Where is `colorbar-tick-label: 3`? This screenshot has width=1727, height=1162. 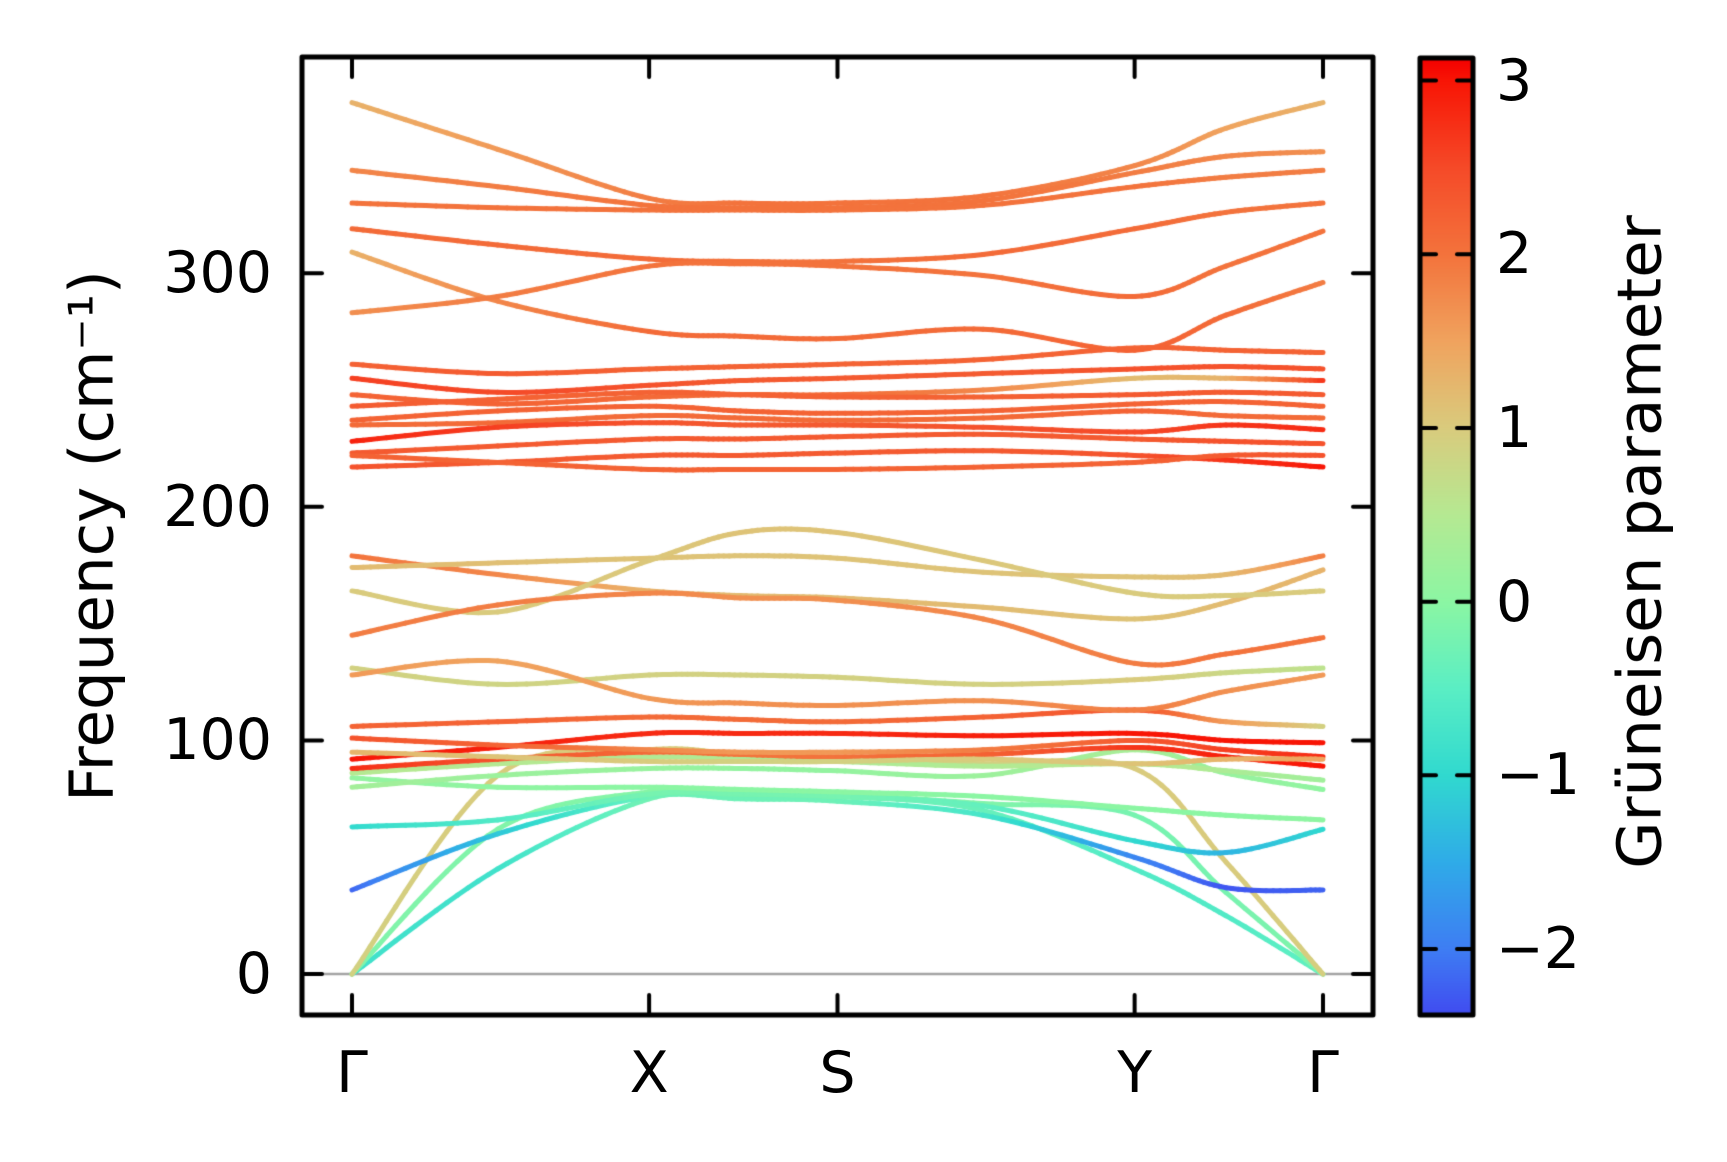 colorbar-tick-label: 3 is located at coordinates (1514, 80).